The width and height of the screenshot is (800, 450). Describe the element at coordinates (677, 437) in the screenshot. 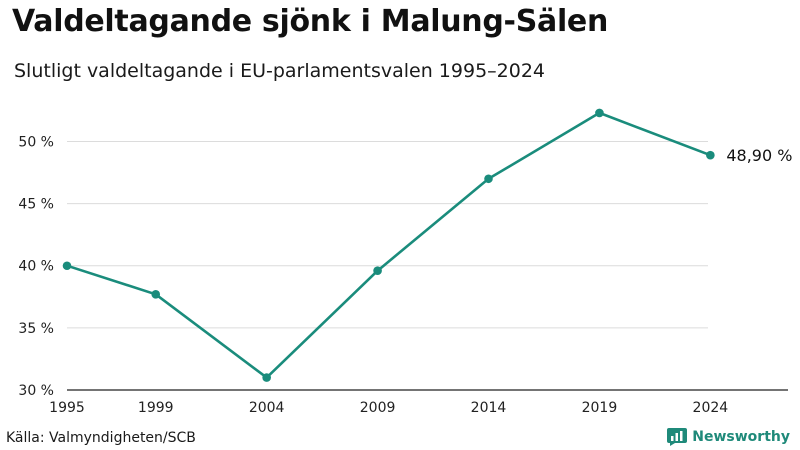

I see `newsworthy-icon` at that location.